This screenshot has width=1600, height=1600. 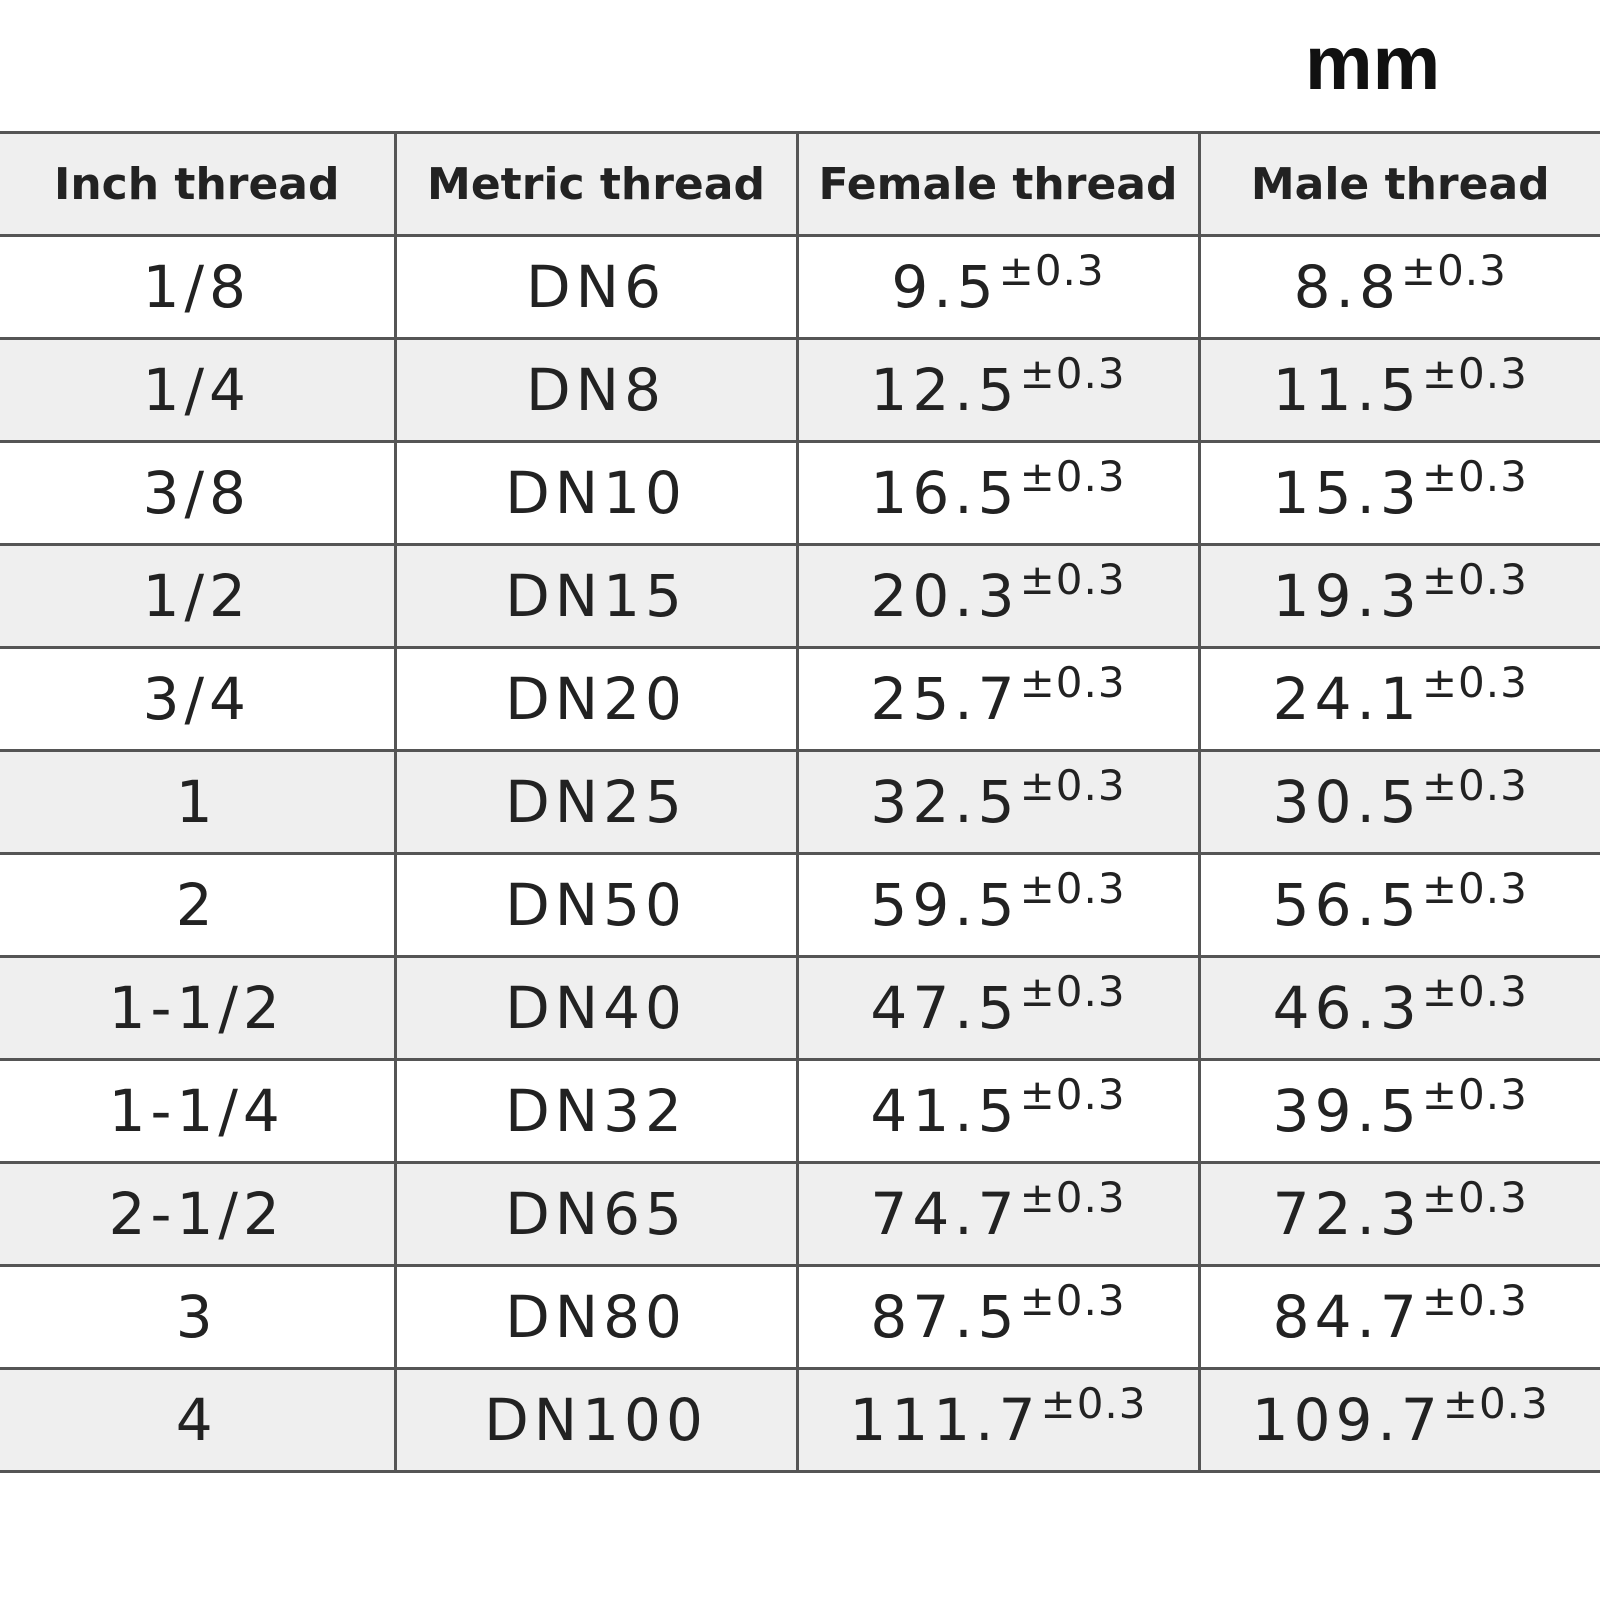 I want to click on measure-value: 59.5, so click(x=945, y=905).